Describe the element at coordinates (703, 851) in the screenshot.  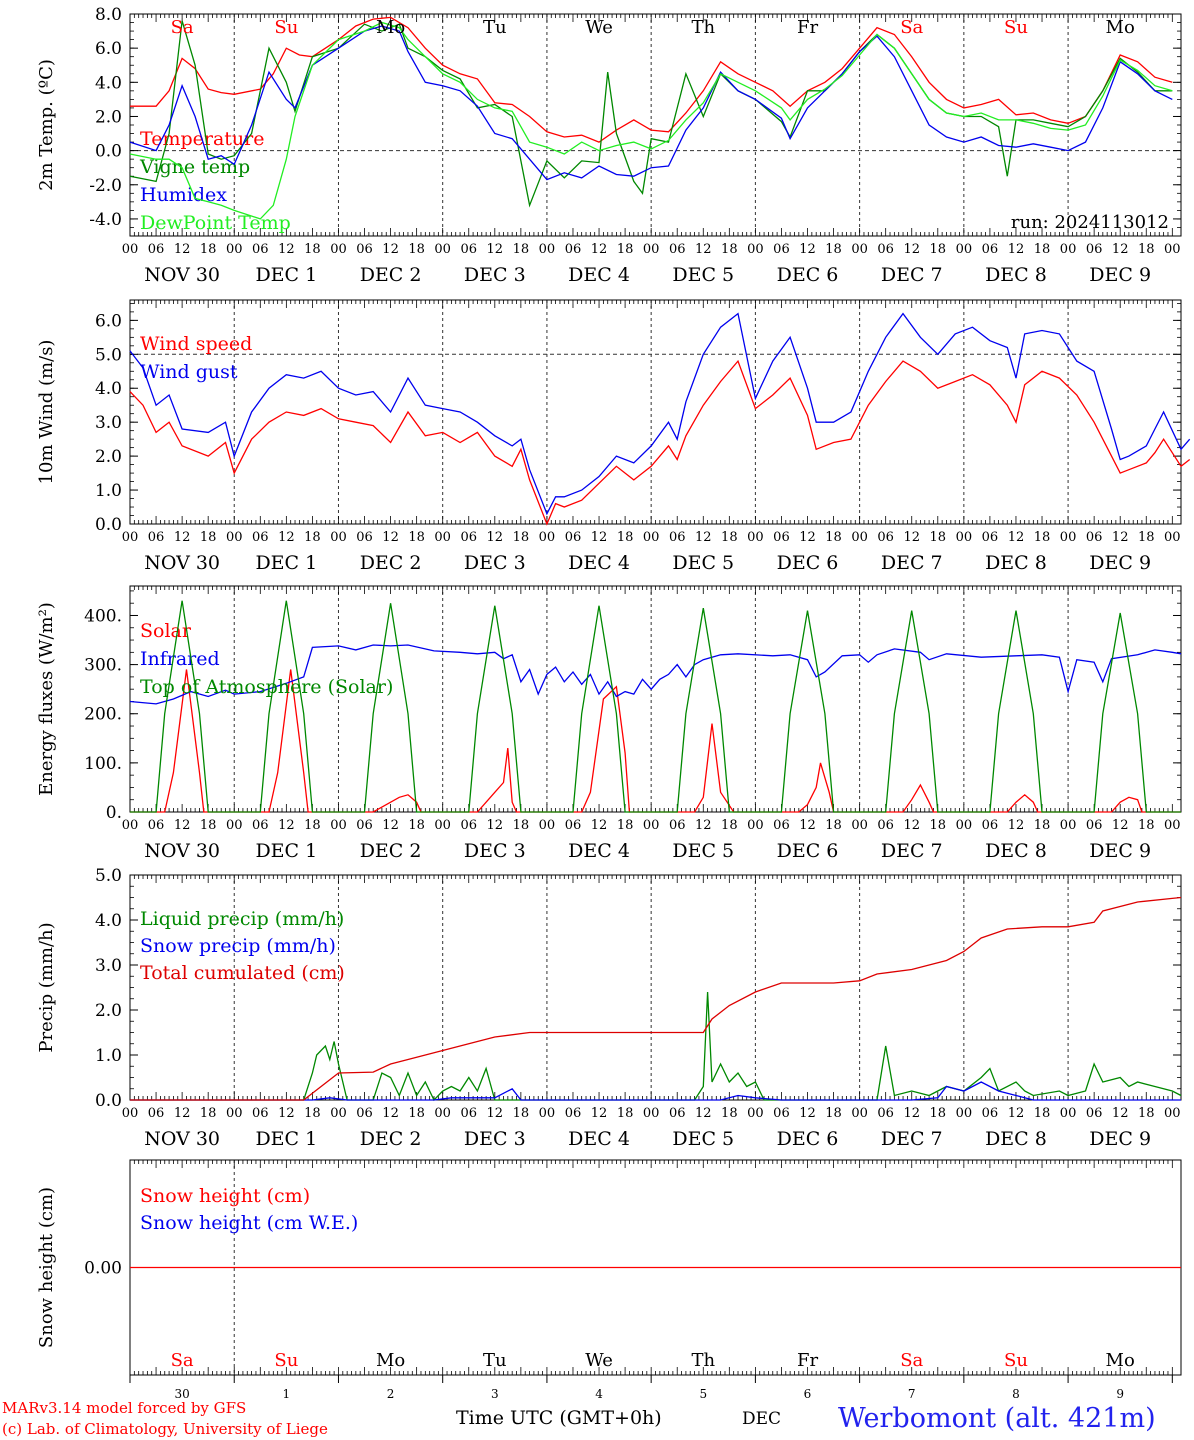
I see `date-label: DEC 5` at that location.